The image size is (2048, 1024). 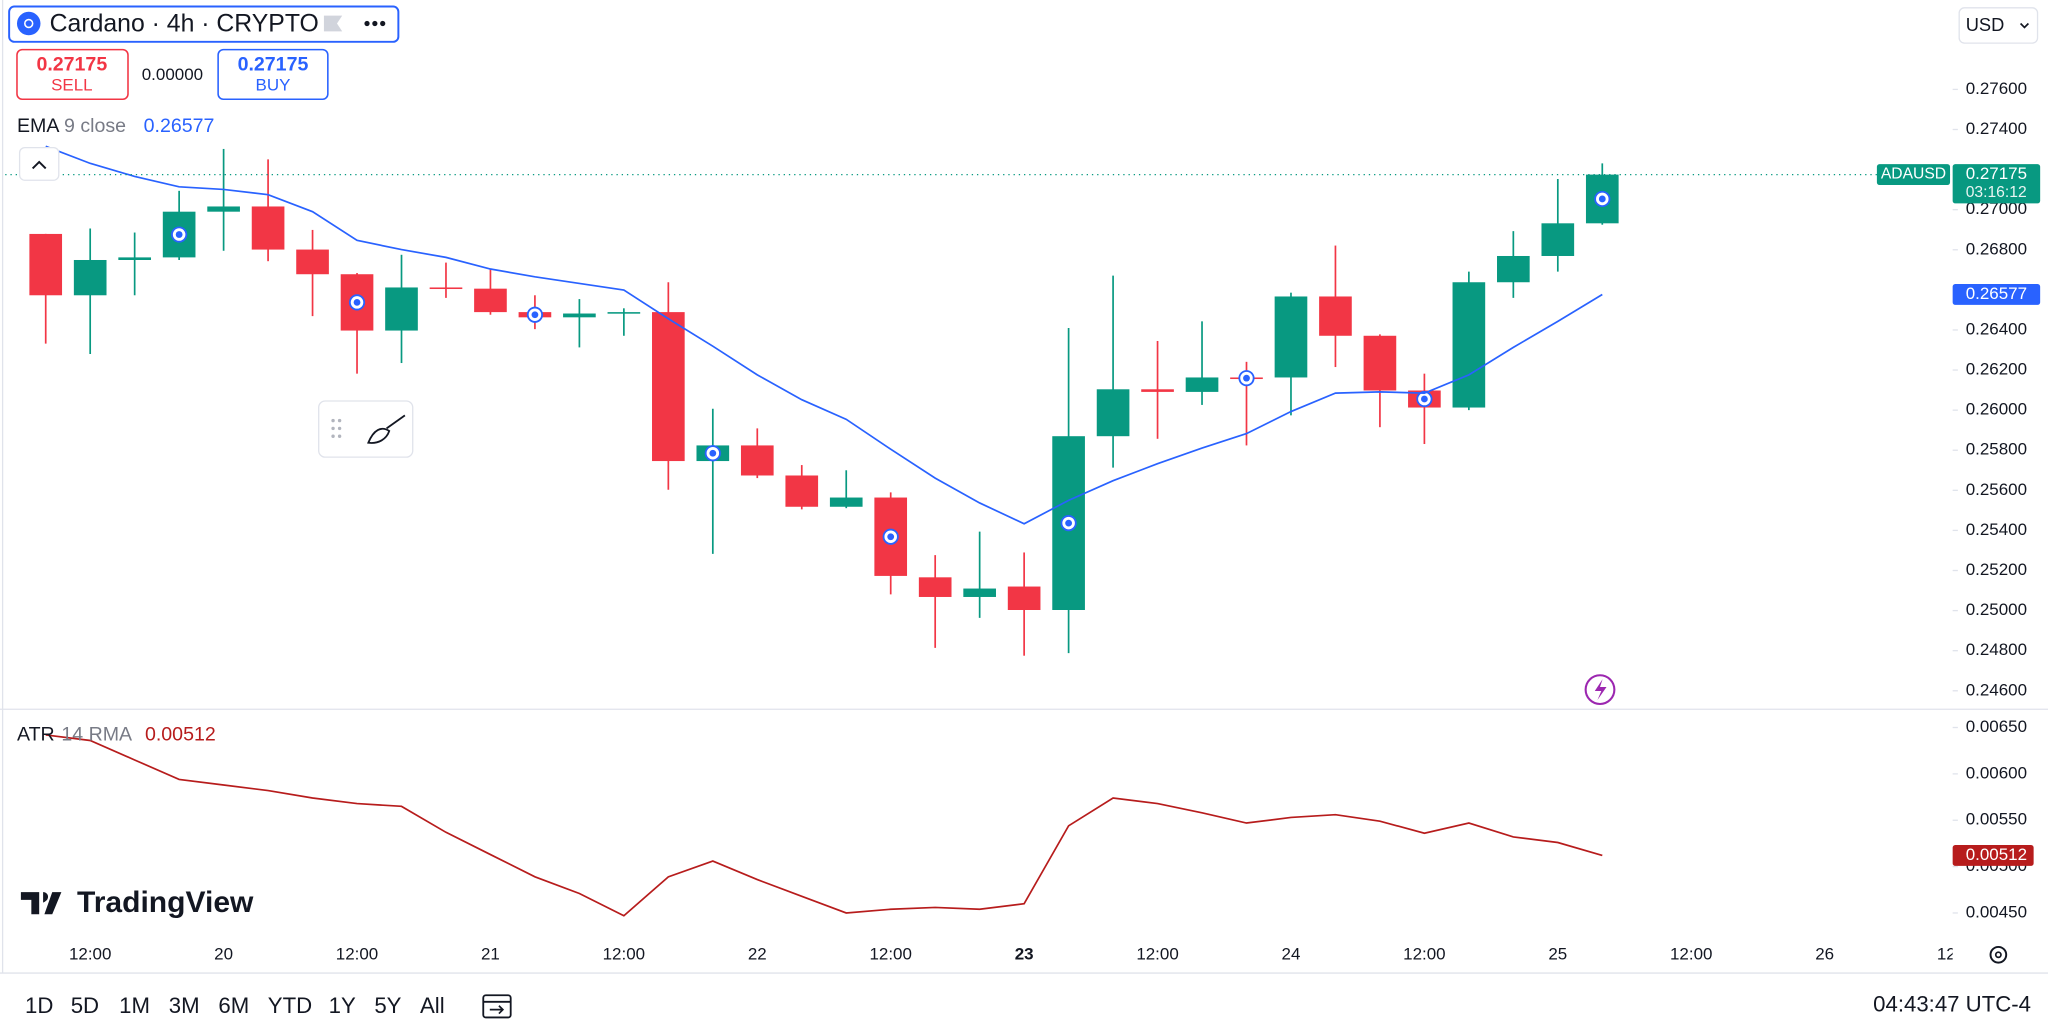 I want to click on ema-legend-params: 9 close, so click(x=95, y=126).